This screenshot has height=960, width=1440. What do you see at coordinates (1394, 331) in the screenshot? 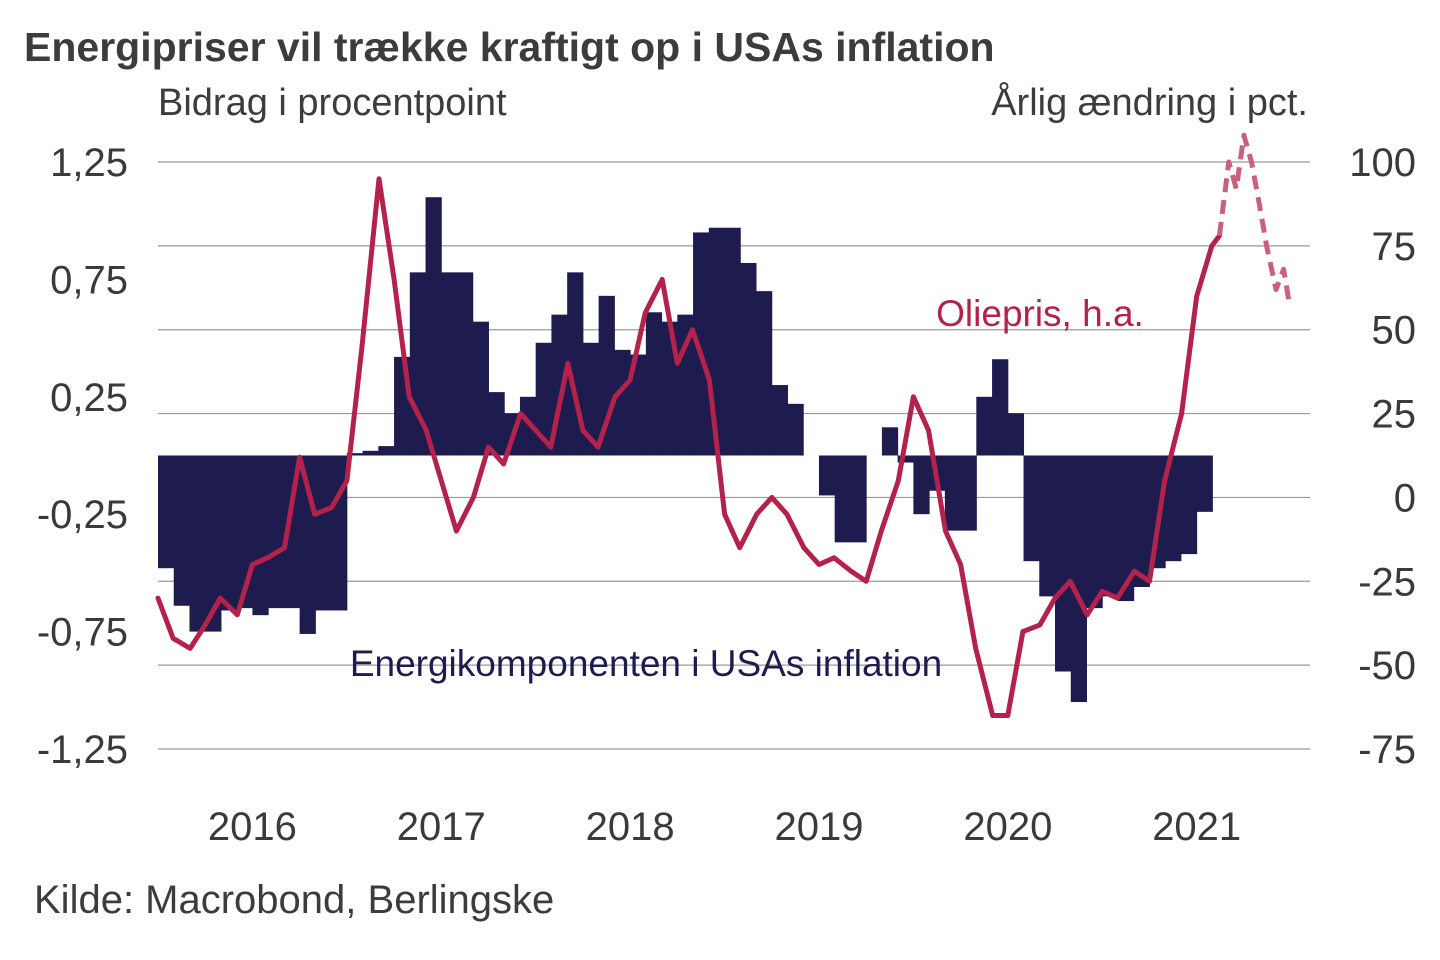
I see `right-tick-label: 50` at bounding box center [1394, 331].